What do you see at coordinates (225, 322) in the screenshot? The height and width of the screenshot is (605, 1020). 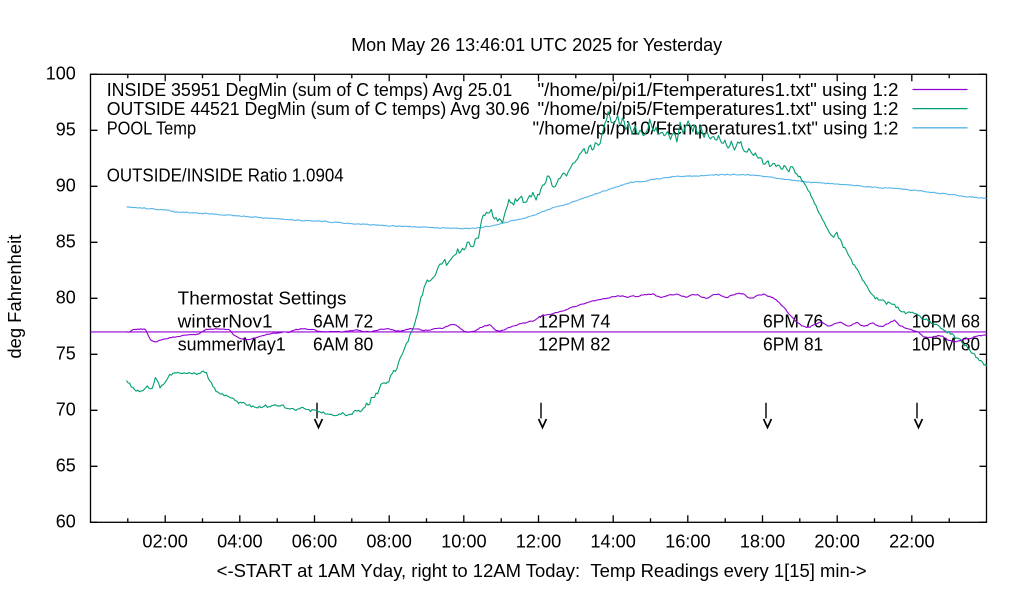 I see `svg-text: winterNov1` at bounding box center [225, 322].